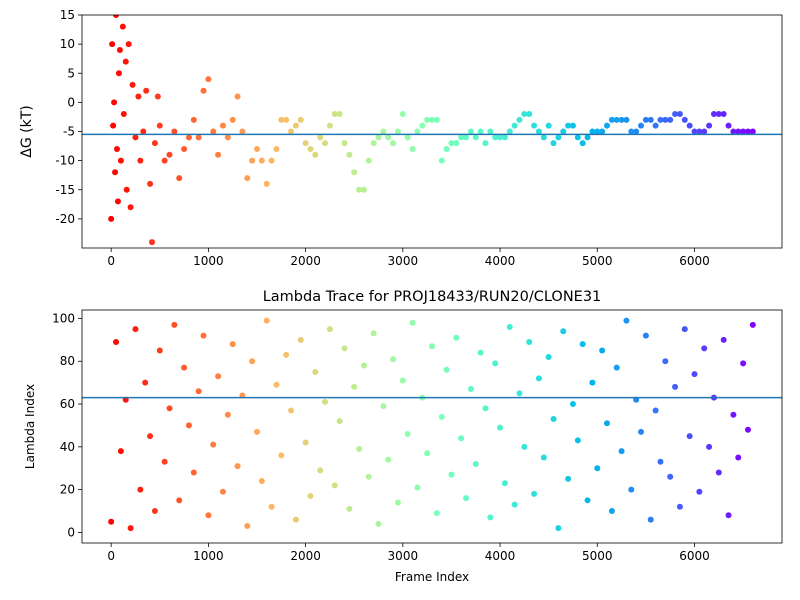 The width and height of the screenshot is (800, 600). Describe the element at coordinates (111, 556) in the screenshot. I see `x-tick-label: 0` at that location.